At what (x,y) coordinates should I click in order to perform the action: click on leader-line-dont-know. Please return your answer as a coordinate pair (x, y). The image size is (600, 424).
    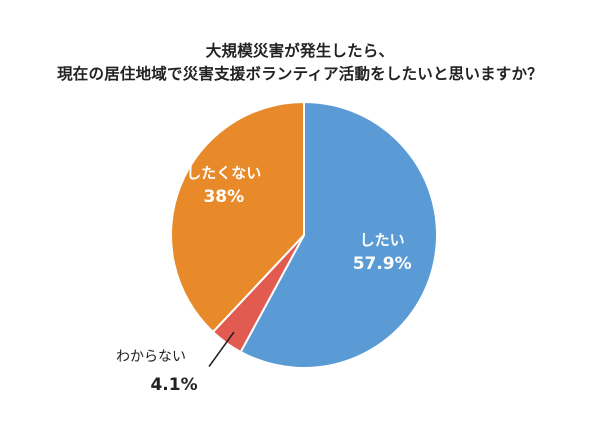
    Looking at the image, I should click on (221, 349).